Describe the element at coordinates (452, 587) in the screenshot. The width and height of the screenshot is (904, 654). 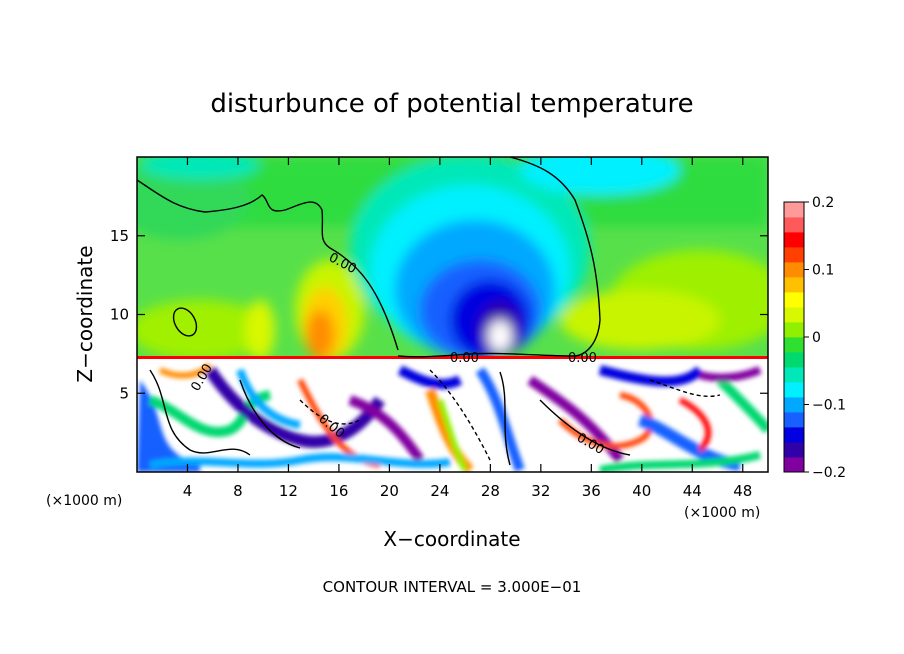
I see `contour-interval-note: CONTOUR INTERVAL = 3.000E−01` at that location.